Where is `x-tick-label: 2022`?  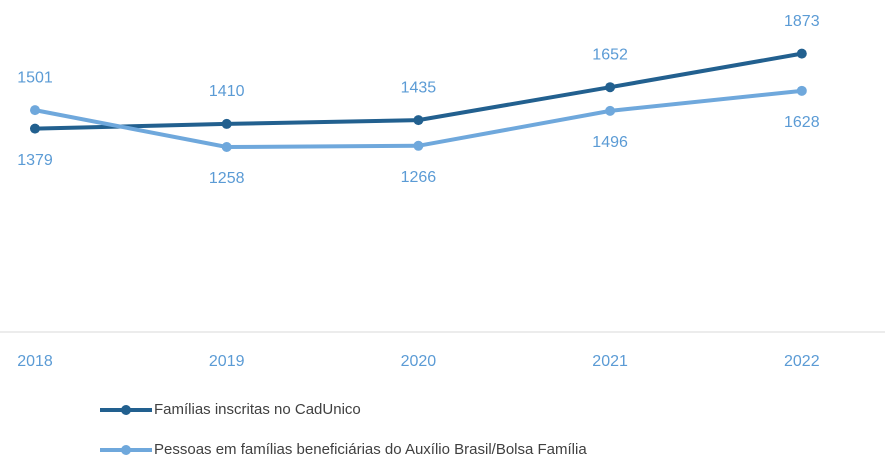 x-tick-label: 2022 is located at coordinates (802, 361).